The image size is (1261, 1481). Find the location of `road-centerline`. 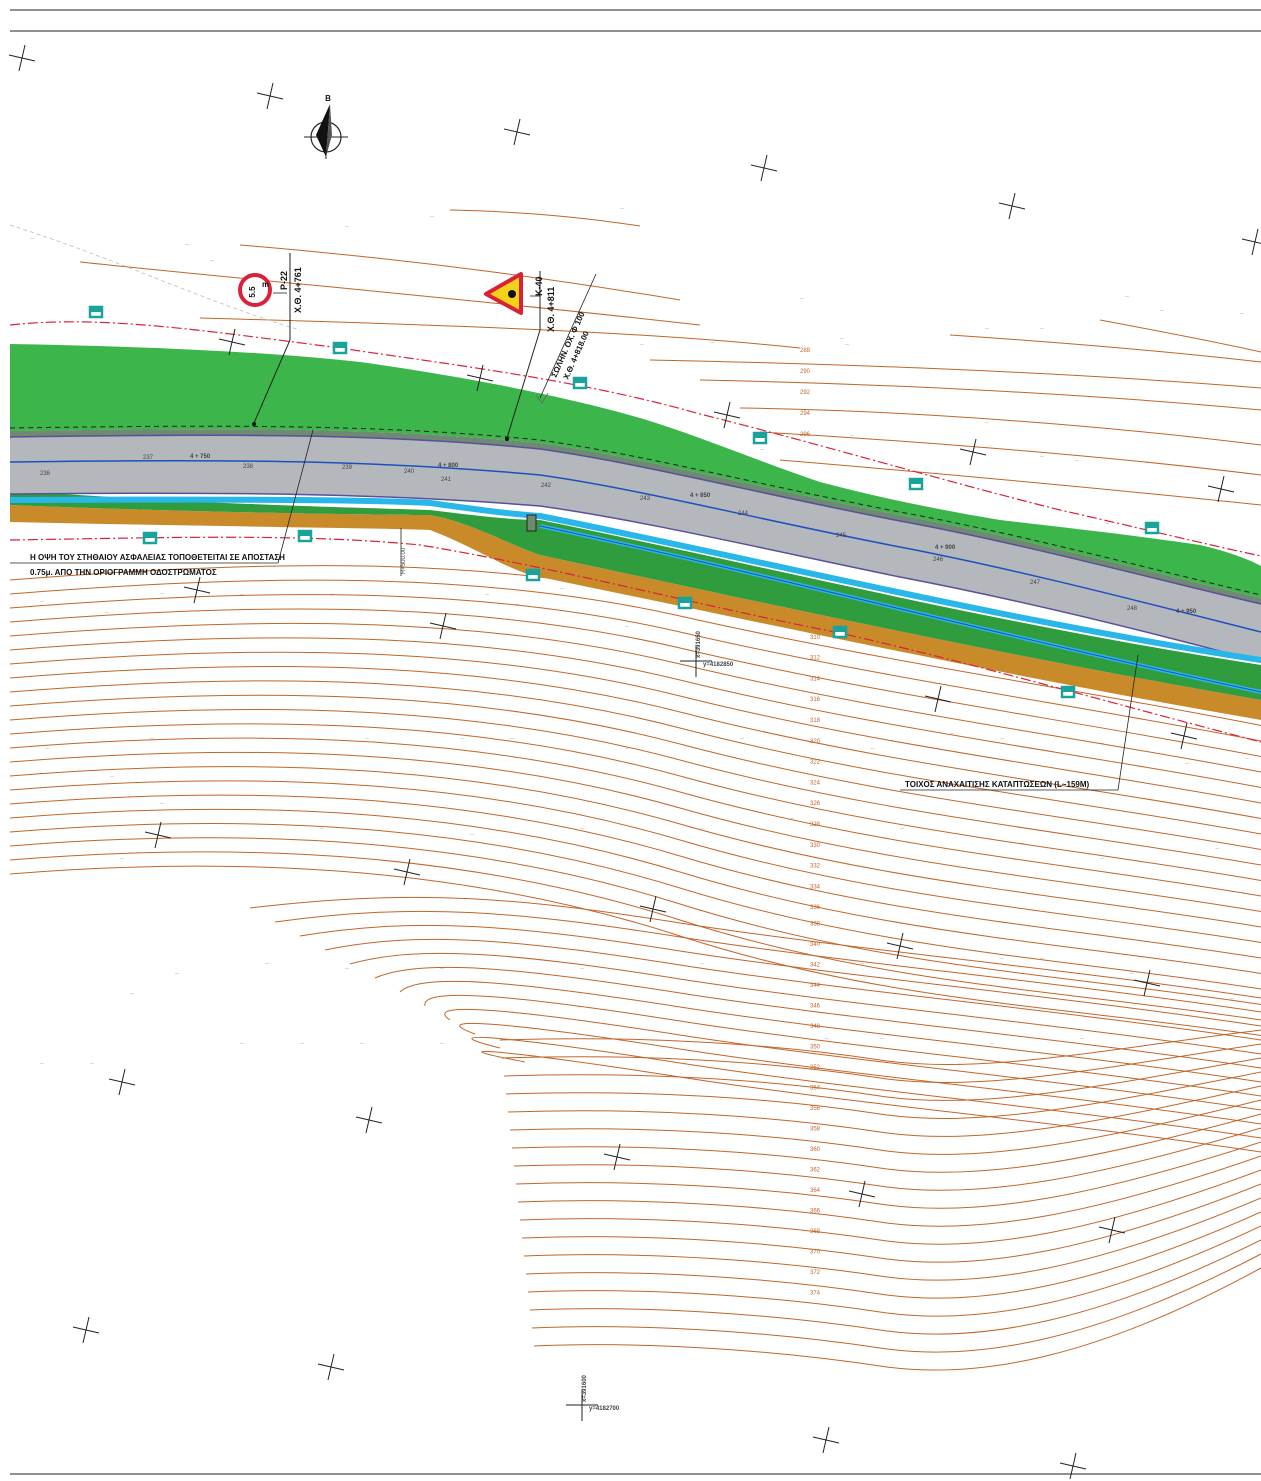

road-centerline is located at coordinates (635, 546).